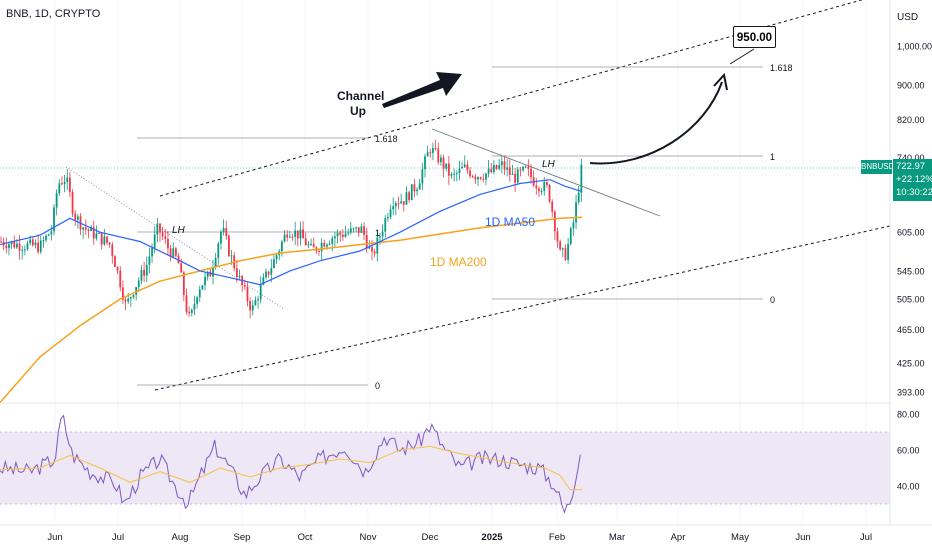 This screenshot has height=550, width=932. I want to click on rsi-axis: 80.00 60.00 40.00, so click(908, 451).